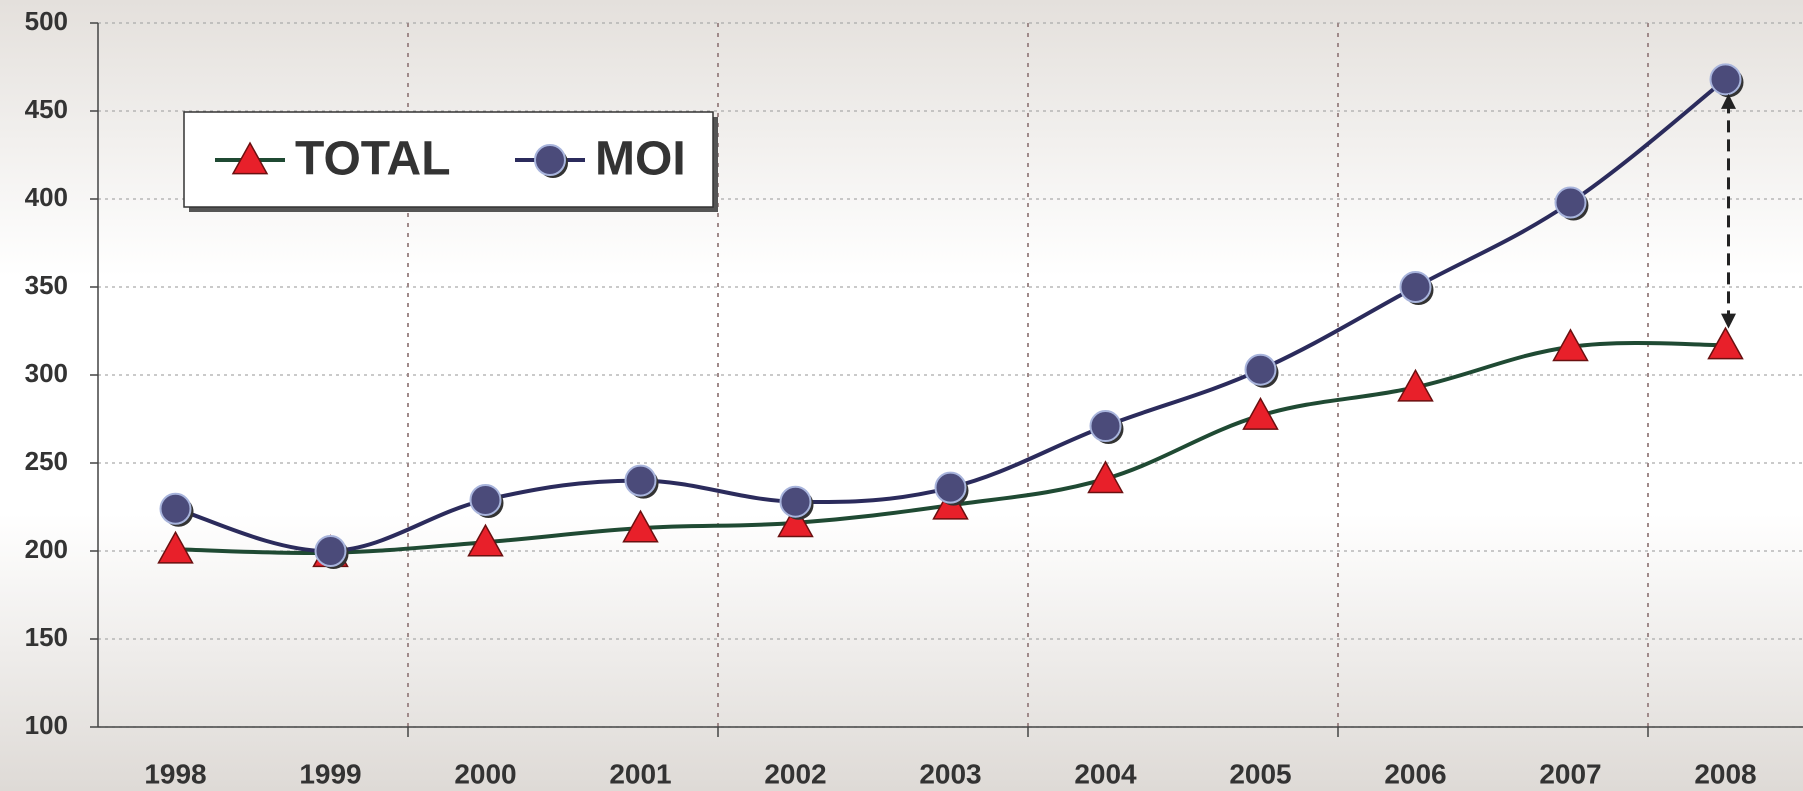  I want to click on y-tick-label: 150, so click(46, 637).